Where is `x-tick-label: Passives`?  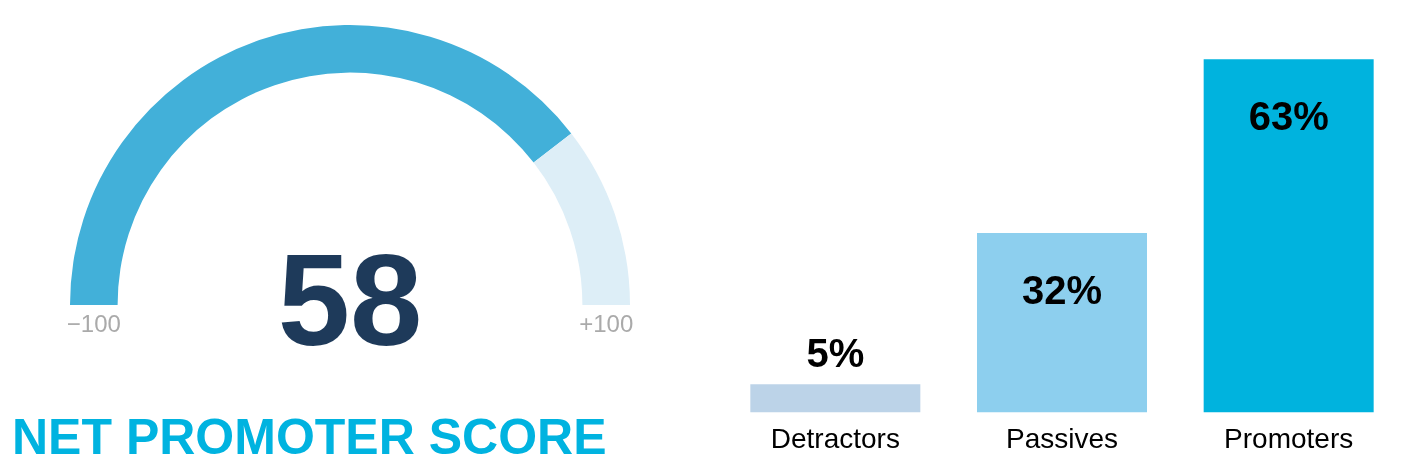 x-tick-label: Passives is located at coordinates (1062, 438).